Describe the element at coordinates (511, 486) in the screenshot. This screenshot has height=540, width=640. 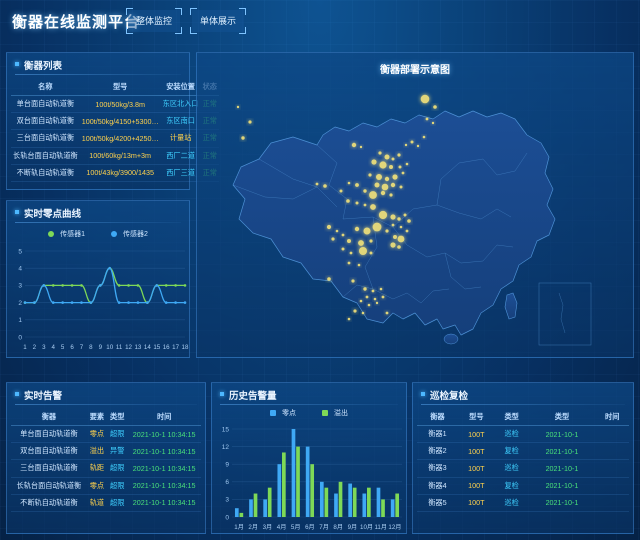
I see `cell-type-1: 复检` at that location.